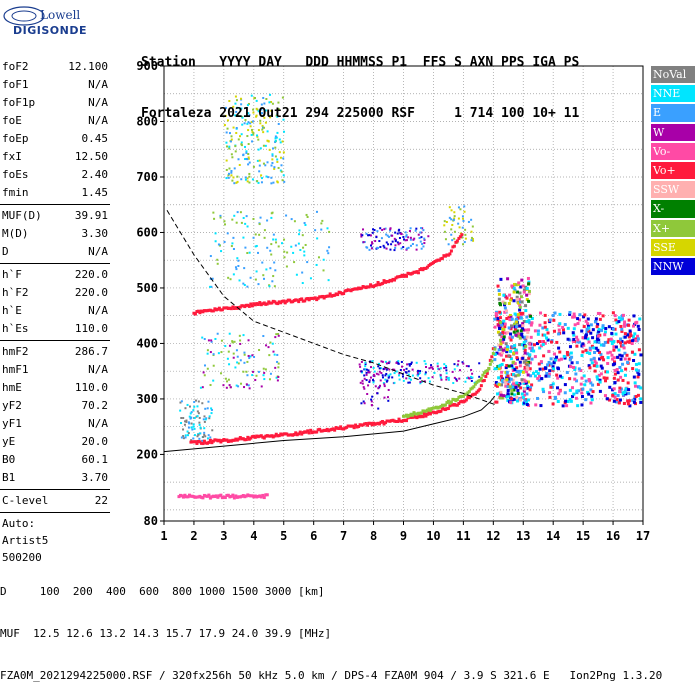 Image resolution: width=700 pixels, height=697 pixels. What do you see at coordinates (101, 500) in the screenshot?
I see `param-value: 22` at bounding box center [101, 500].